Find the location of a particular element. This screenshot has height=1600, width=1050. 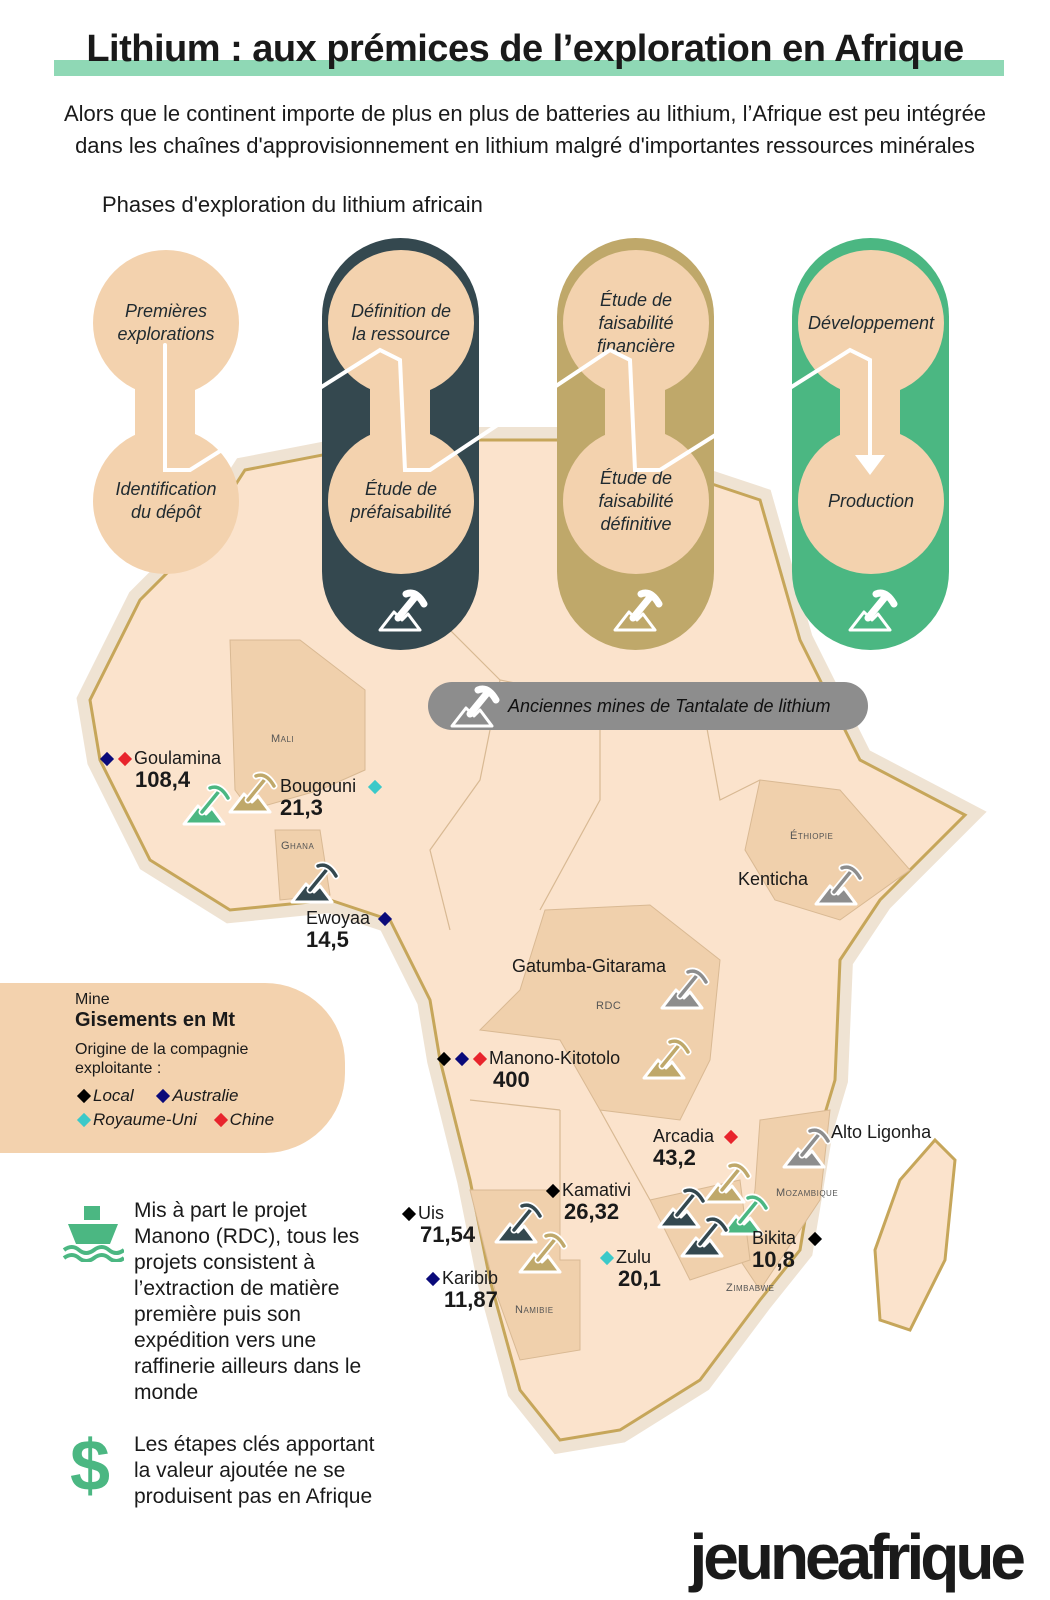

mine-label-arcadia: Arcadia 43,2 is located at coordinates (696, 1148).